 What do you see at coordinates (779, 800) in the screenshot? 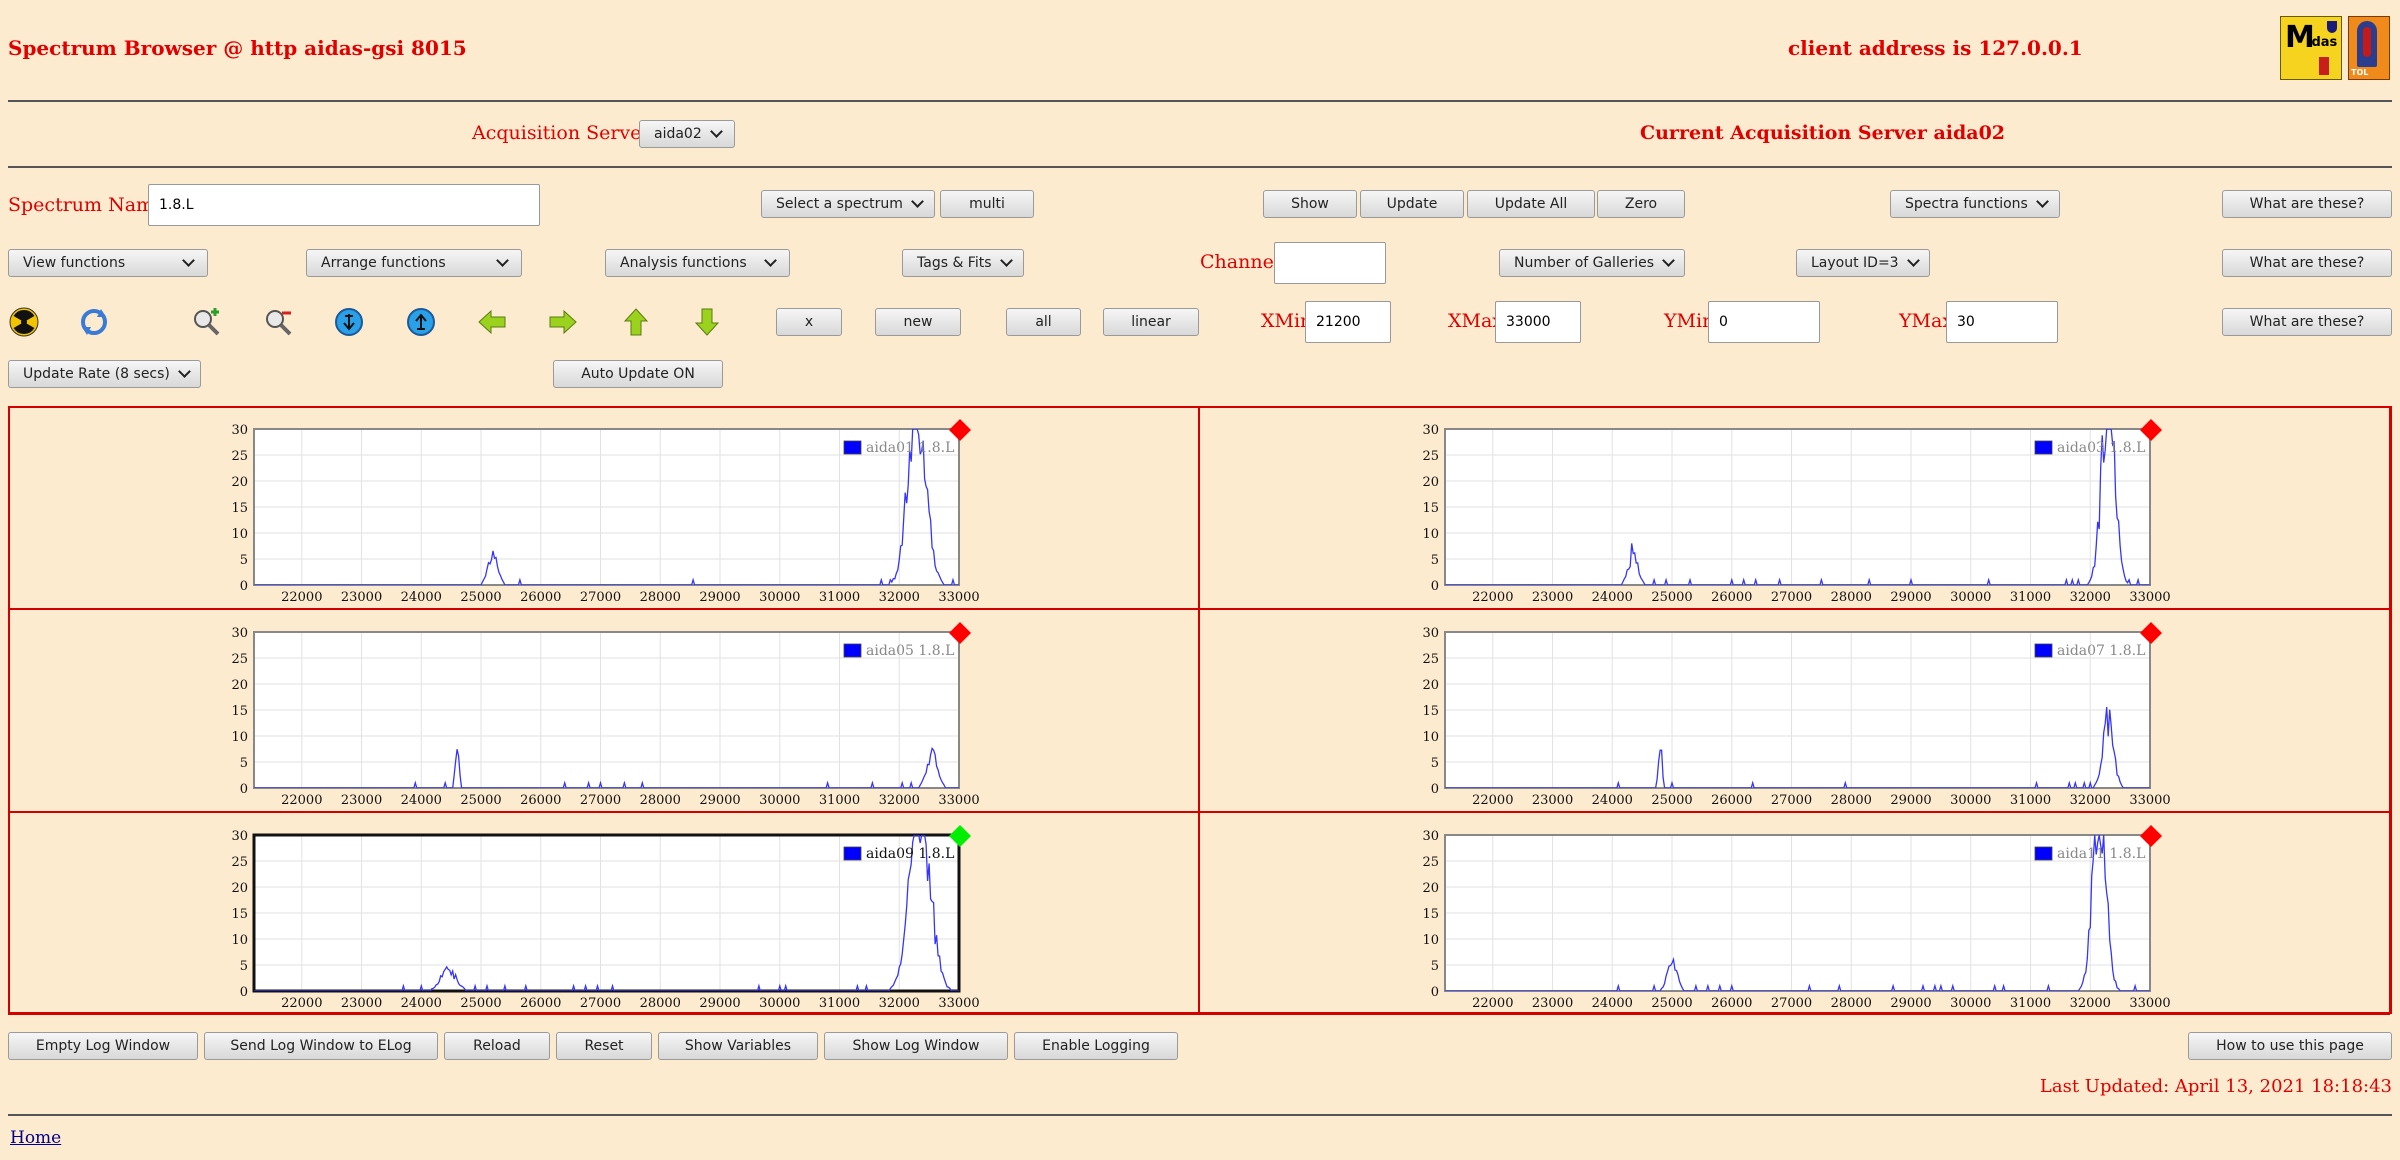
I see `x-tick-label: 30000` at bounding box center [779, 800].